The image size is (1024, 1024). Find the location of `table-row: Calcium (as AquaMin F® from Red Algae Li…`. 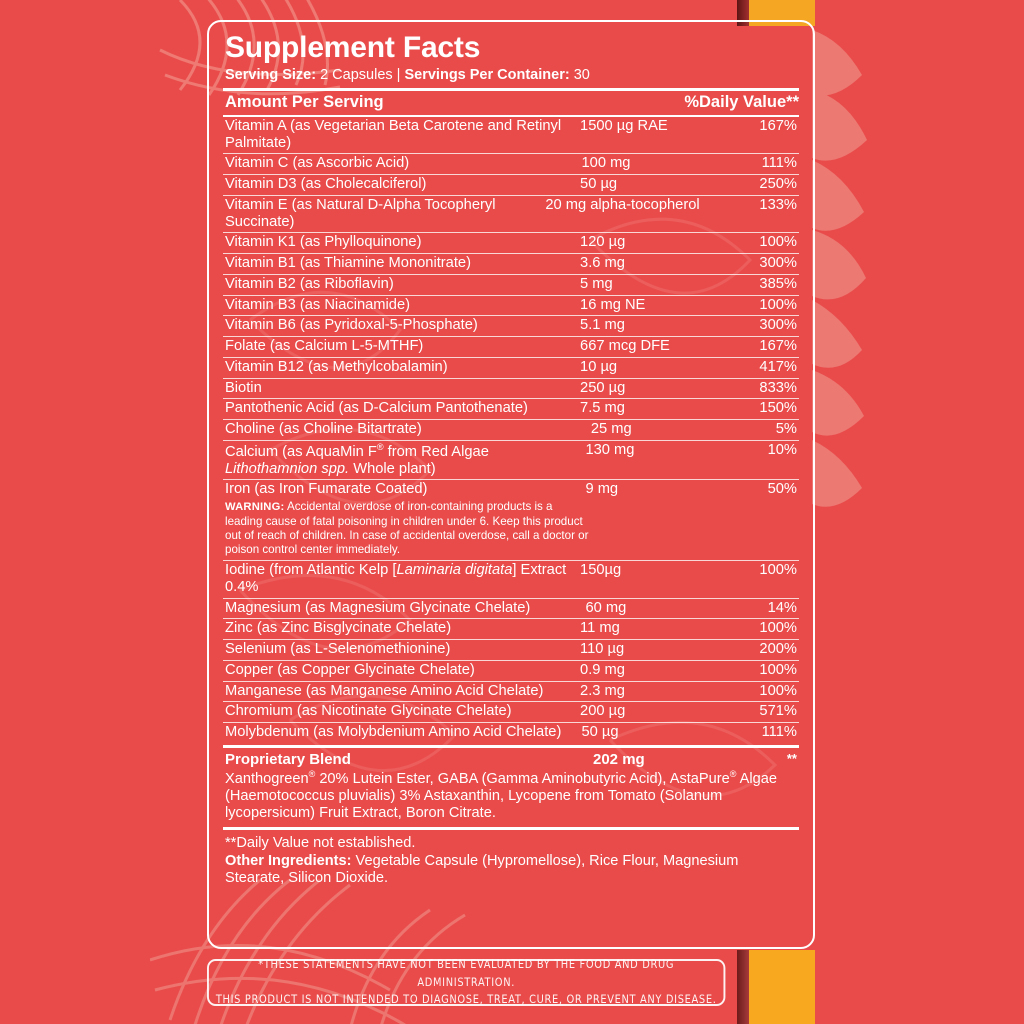

table-row: Calcium (as AquaMin F® from Red Algae Li… is located at coordinates (511, 460).